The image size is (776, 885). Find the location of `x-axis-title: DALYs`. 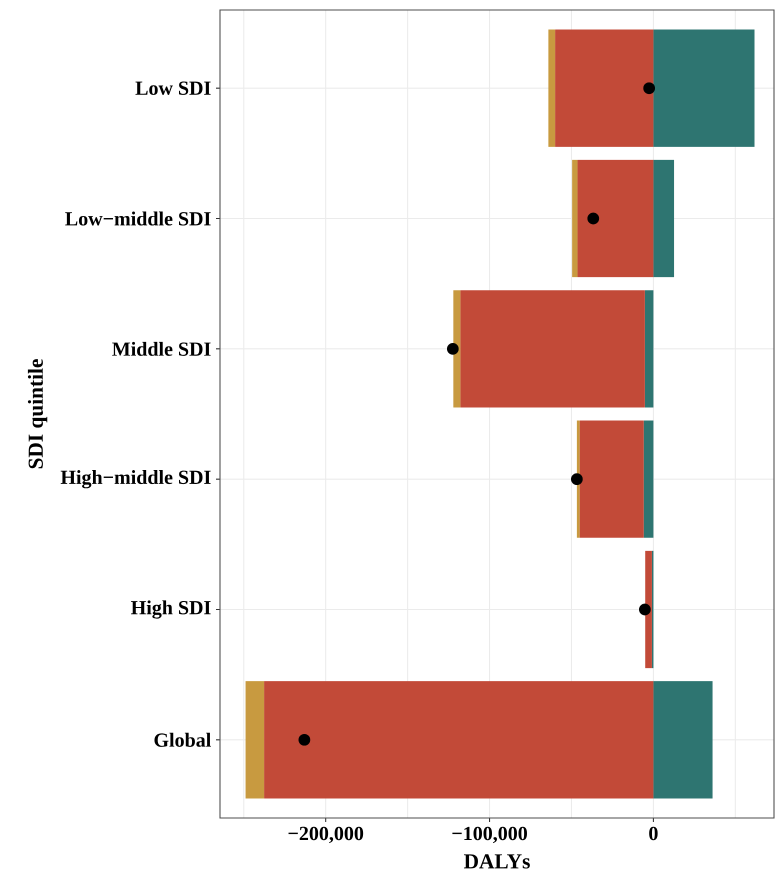

x-axis-title: DALYs is located at coordinates (497, 861).